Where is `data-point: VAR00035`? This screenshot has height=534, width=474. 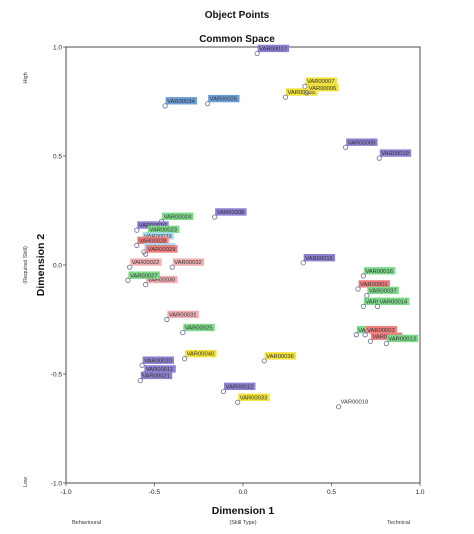 data-point: VAR00035 is located at coordinates (300, 94).